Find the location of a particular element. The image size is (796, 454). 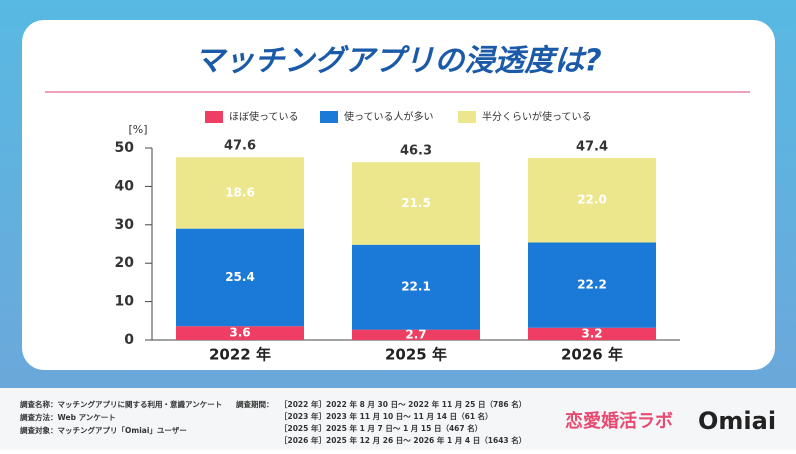

legend-label: ほぼ使っている is located at coordinates (264, 116).